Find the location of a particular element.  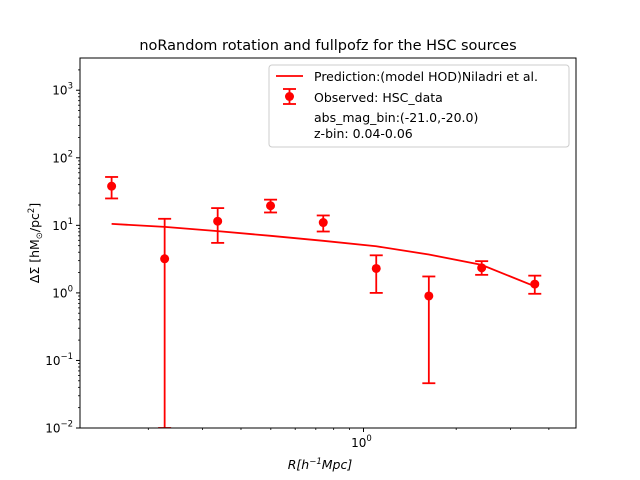

y-tick-label: 10⁰ is located at coordinates (62, 292).